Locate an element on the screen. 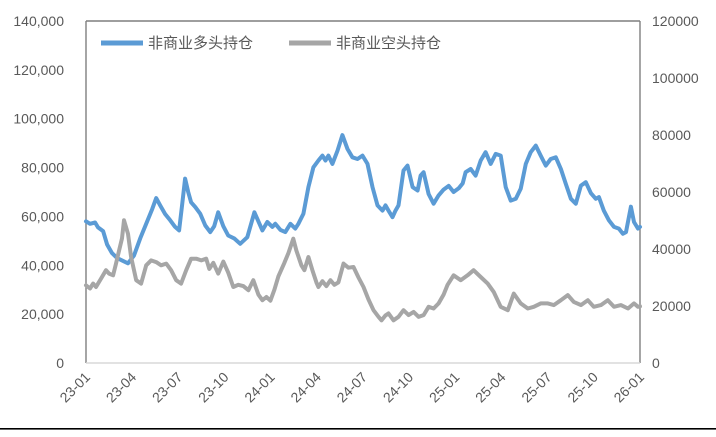 The width and height of the screenshot is (716, 437). y-left-tick-label: 0 is located at coordinates (60, 363).